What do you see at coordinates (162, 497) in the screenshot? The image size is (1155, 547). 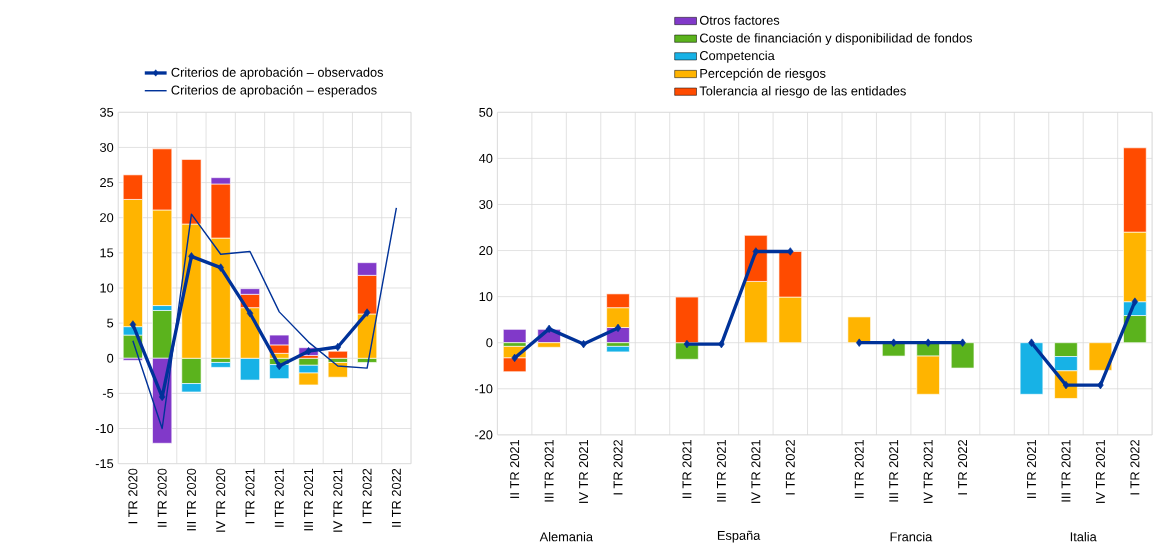 I see `x-tick-label: II TR 2020` at bounding box center [162, 497].